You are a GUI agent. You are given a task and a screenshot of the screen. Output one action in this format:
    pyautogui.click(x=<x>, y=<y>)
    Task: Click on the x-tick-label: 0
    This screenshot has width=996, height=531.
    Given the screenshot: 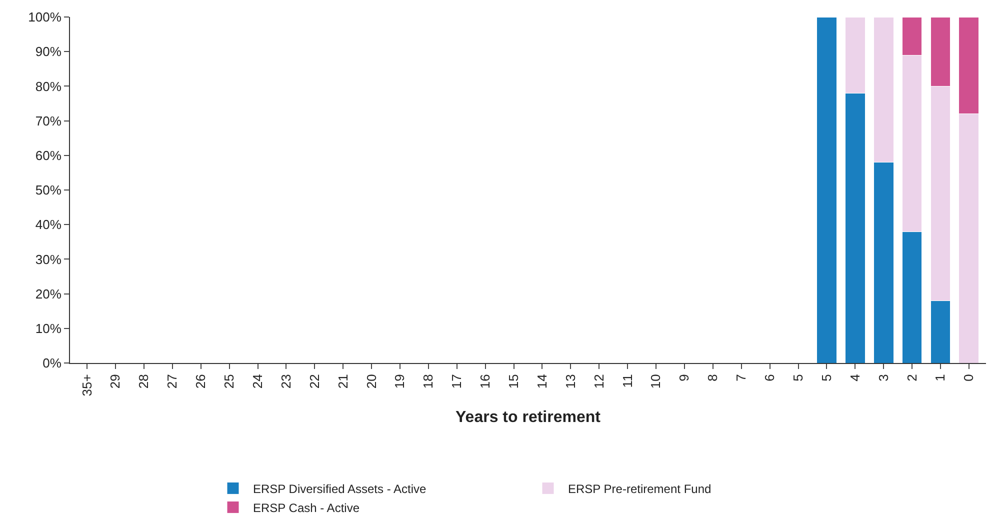 What is the action you would take?
    pyautogui.click(x=968, y=378)
    